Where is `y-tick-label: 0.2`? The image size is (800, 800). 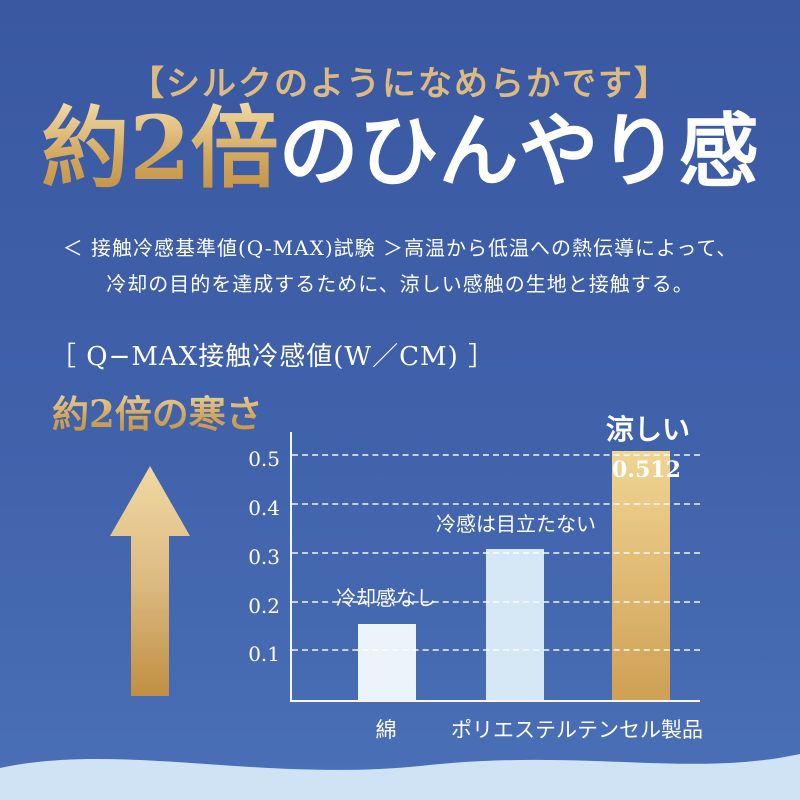
y-tick-label: 0.2 is located at coordinates (264, 605).